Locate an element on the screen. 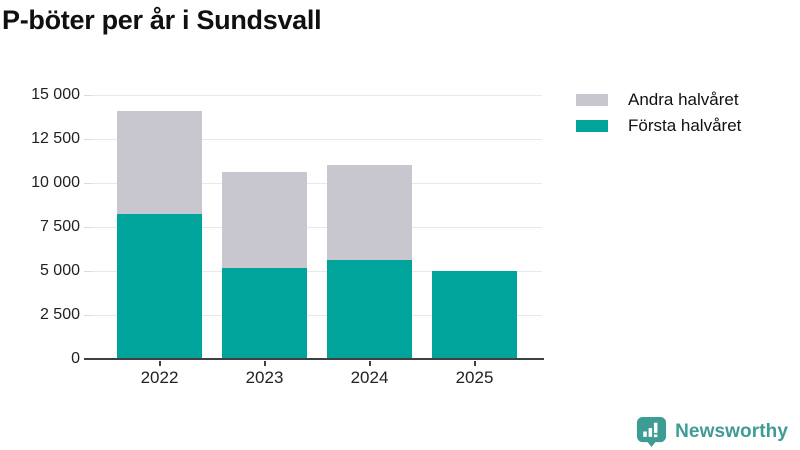 The image size is (800, 450). x-axis-label: 2025 is located at coordinates (474, 377).